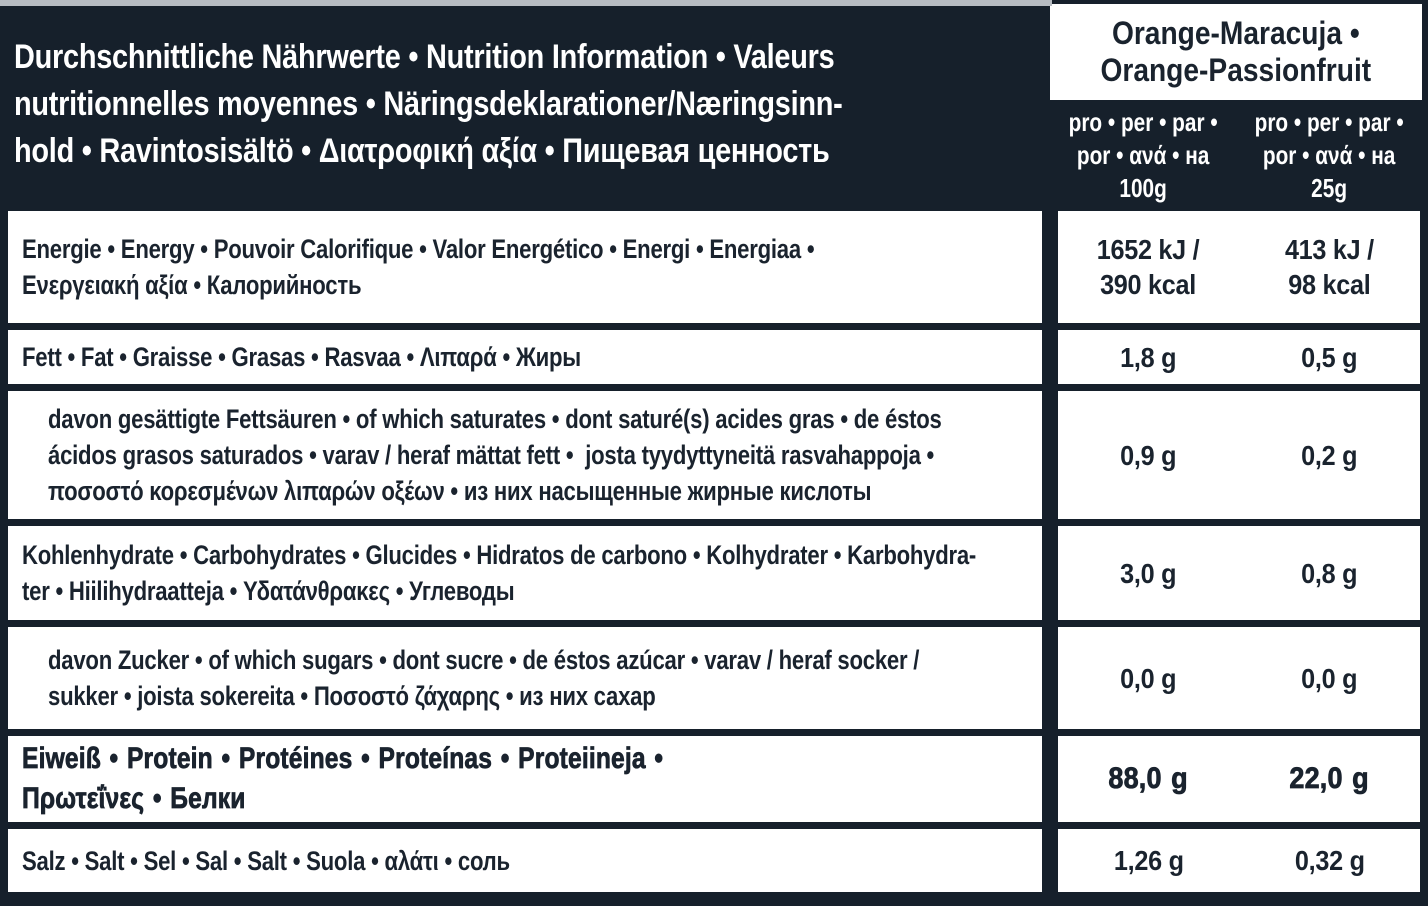  I want to click on value-per-100g: 1652 kJ / 390 kcal, so click(1148, 267).